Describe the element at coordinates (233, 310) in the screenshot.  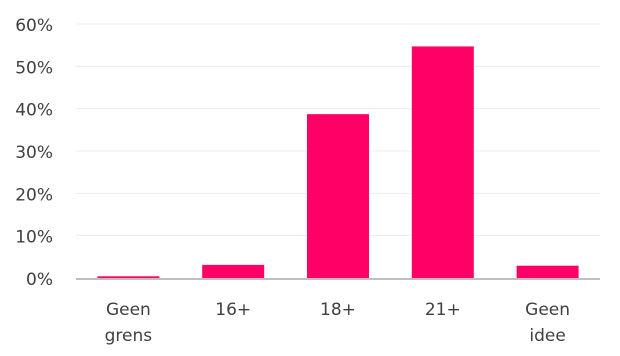
I see `x-tick-label: 16+` at that location.